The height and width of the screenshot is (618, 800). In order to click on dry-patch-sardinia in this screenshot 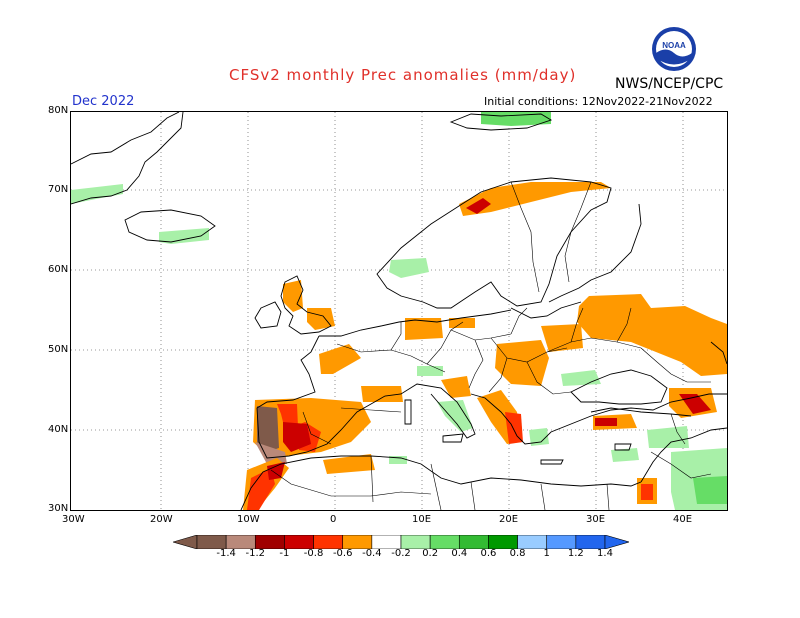, I will do `click(382, 394)`.